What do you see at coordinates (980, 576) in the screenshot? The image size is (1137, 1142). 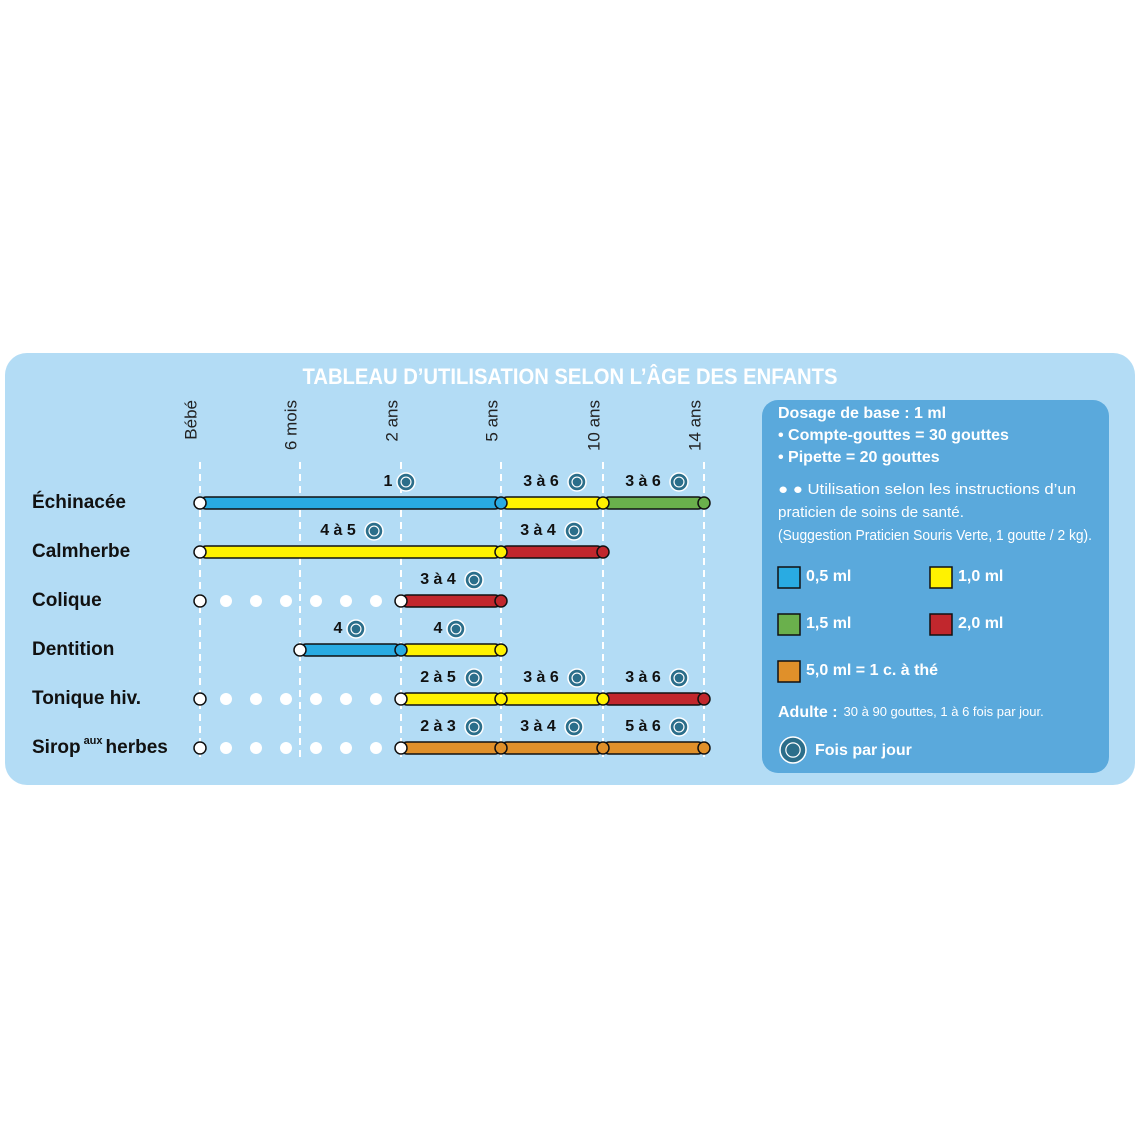 I see `legend-dose: 1,0 ml` at bounding box center [980, 576].